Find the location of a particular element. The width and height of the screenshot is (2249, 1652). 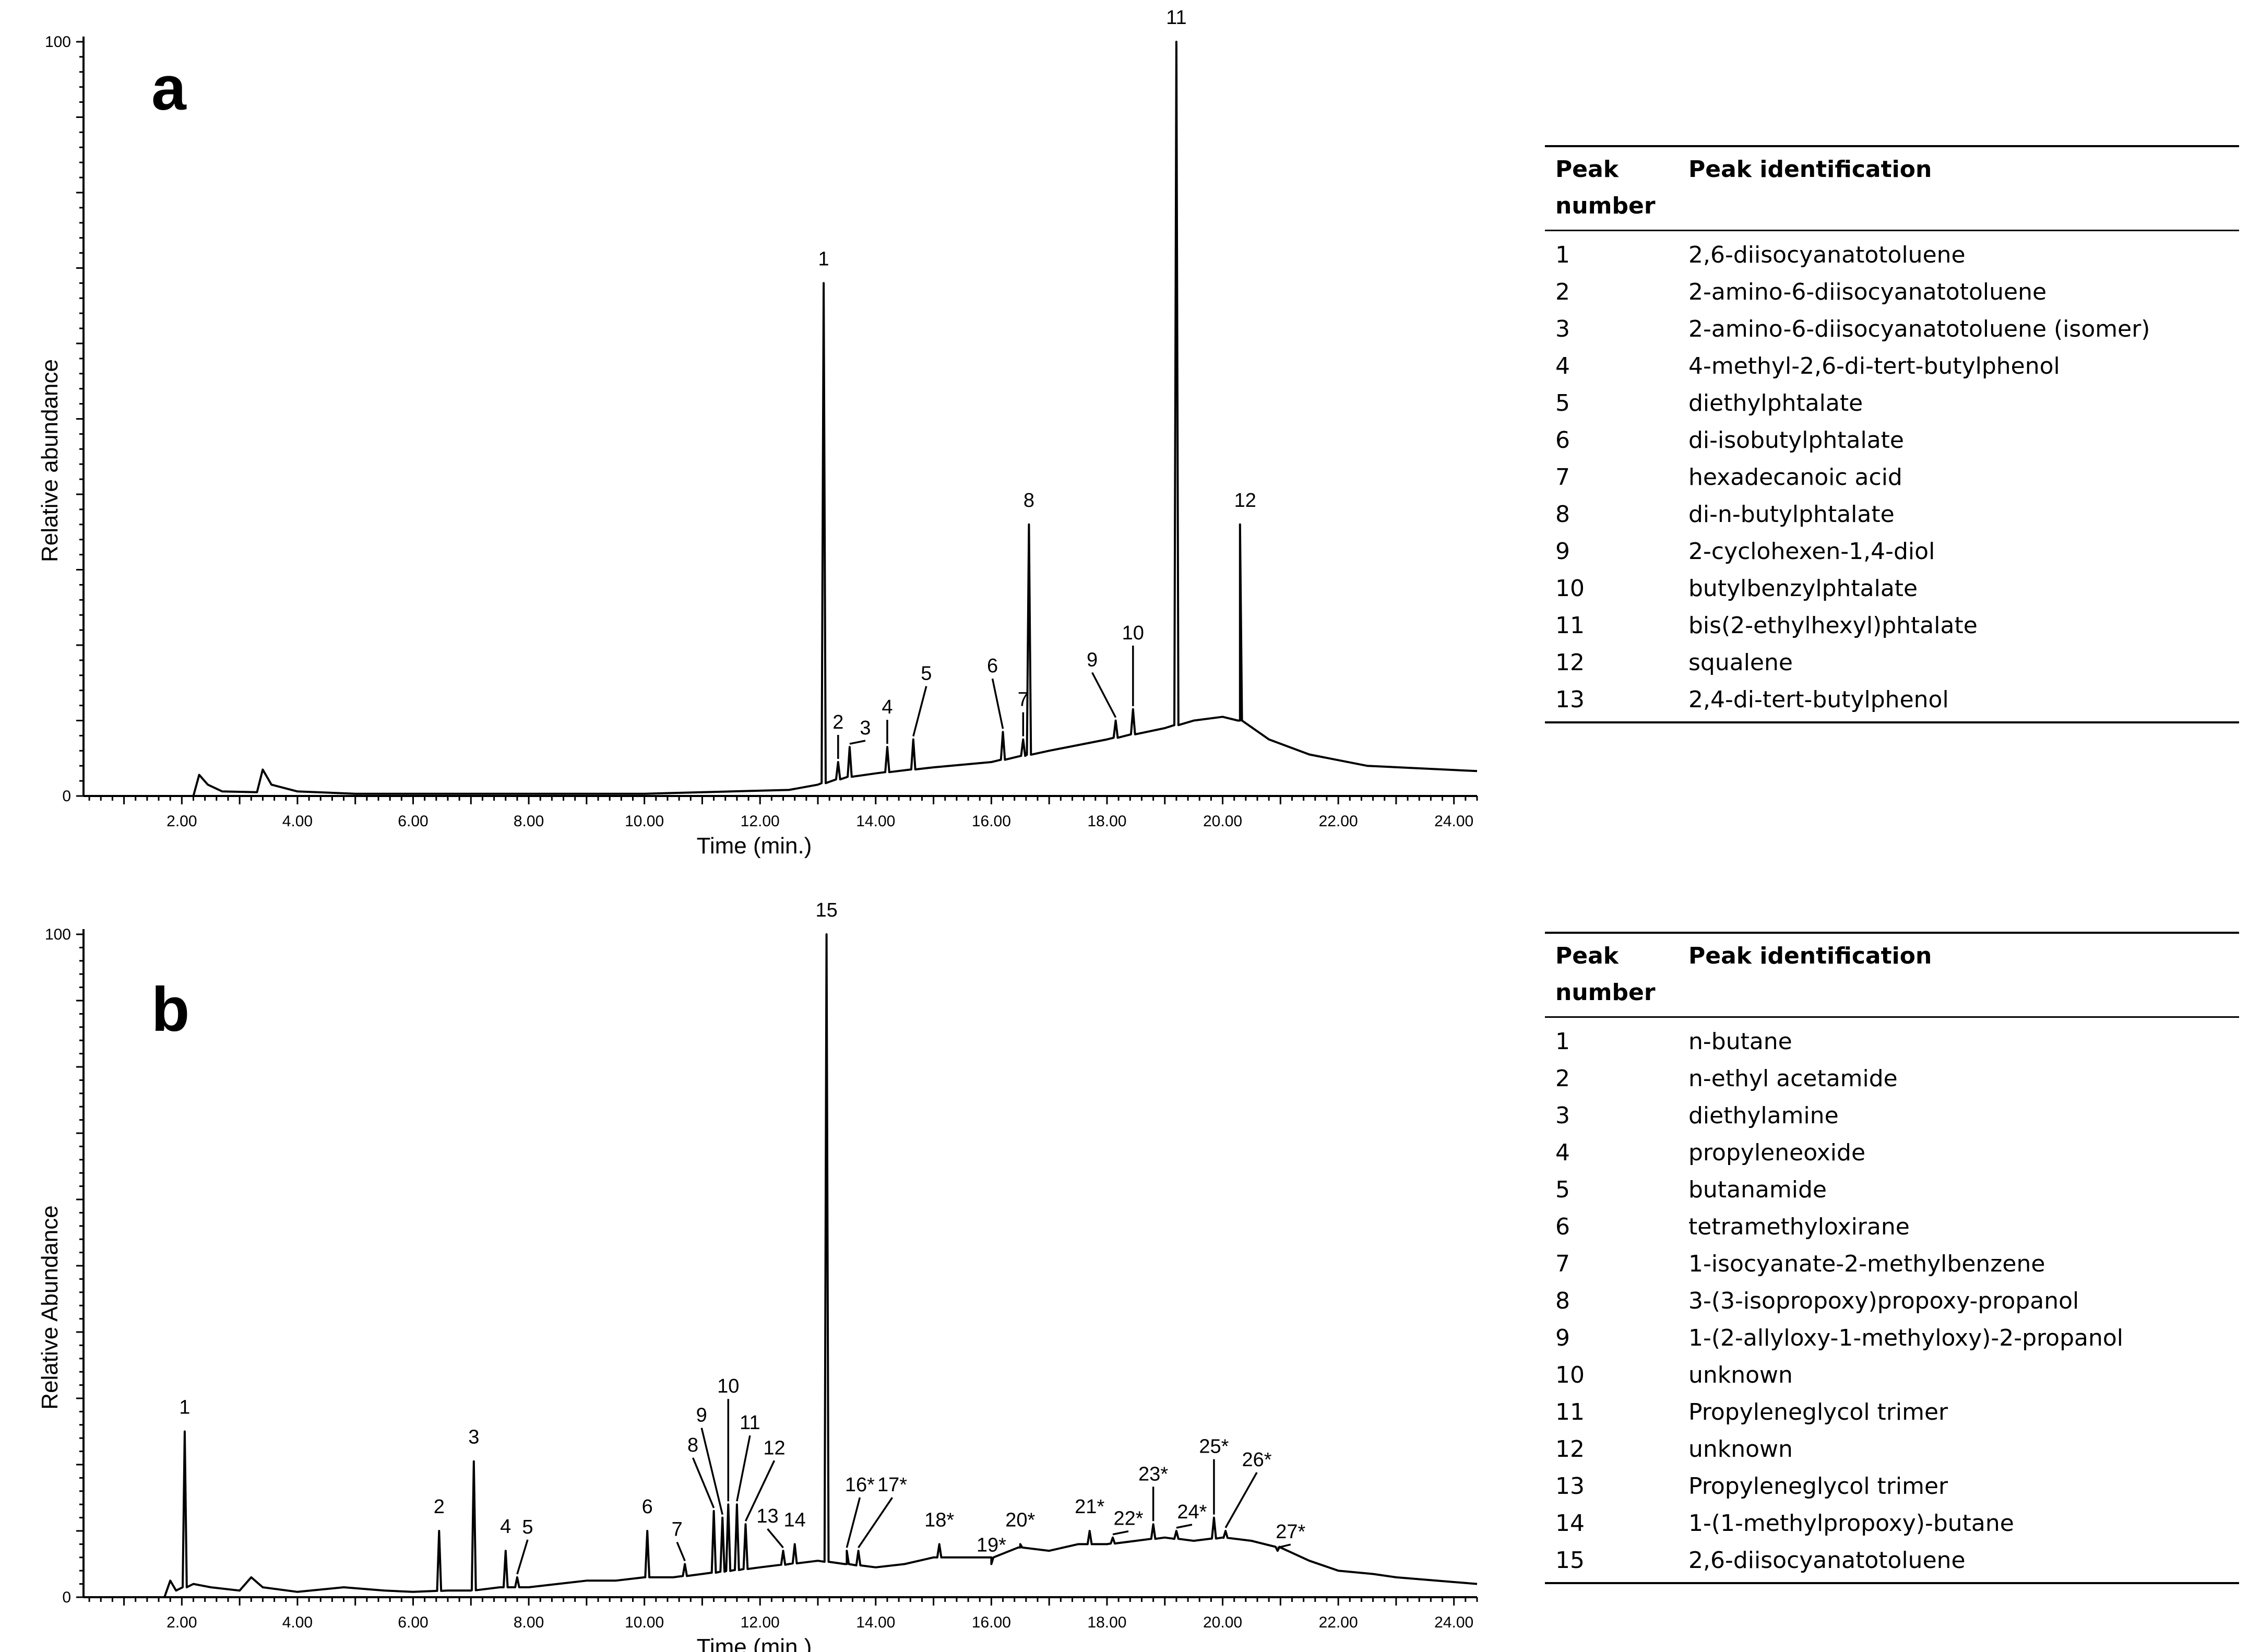

peak-label: 17* is located at coordinates (892, 1485).